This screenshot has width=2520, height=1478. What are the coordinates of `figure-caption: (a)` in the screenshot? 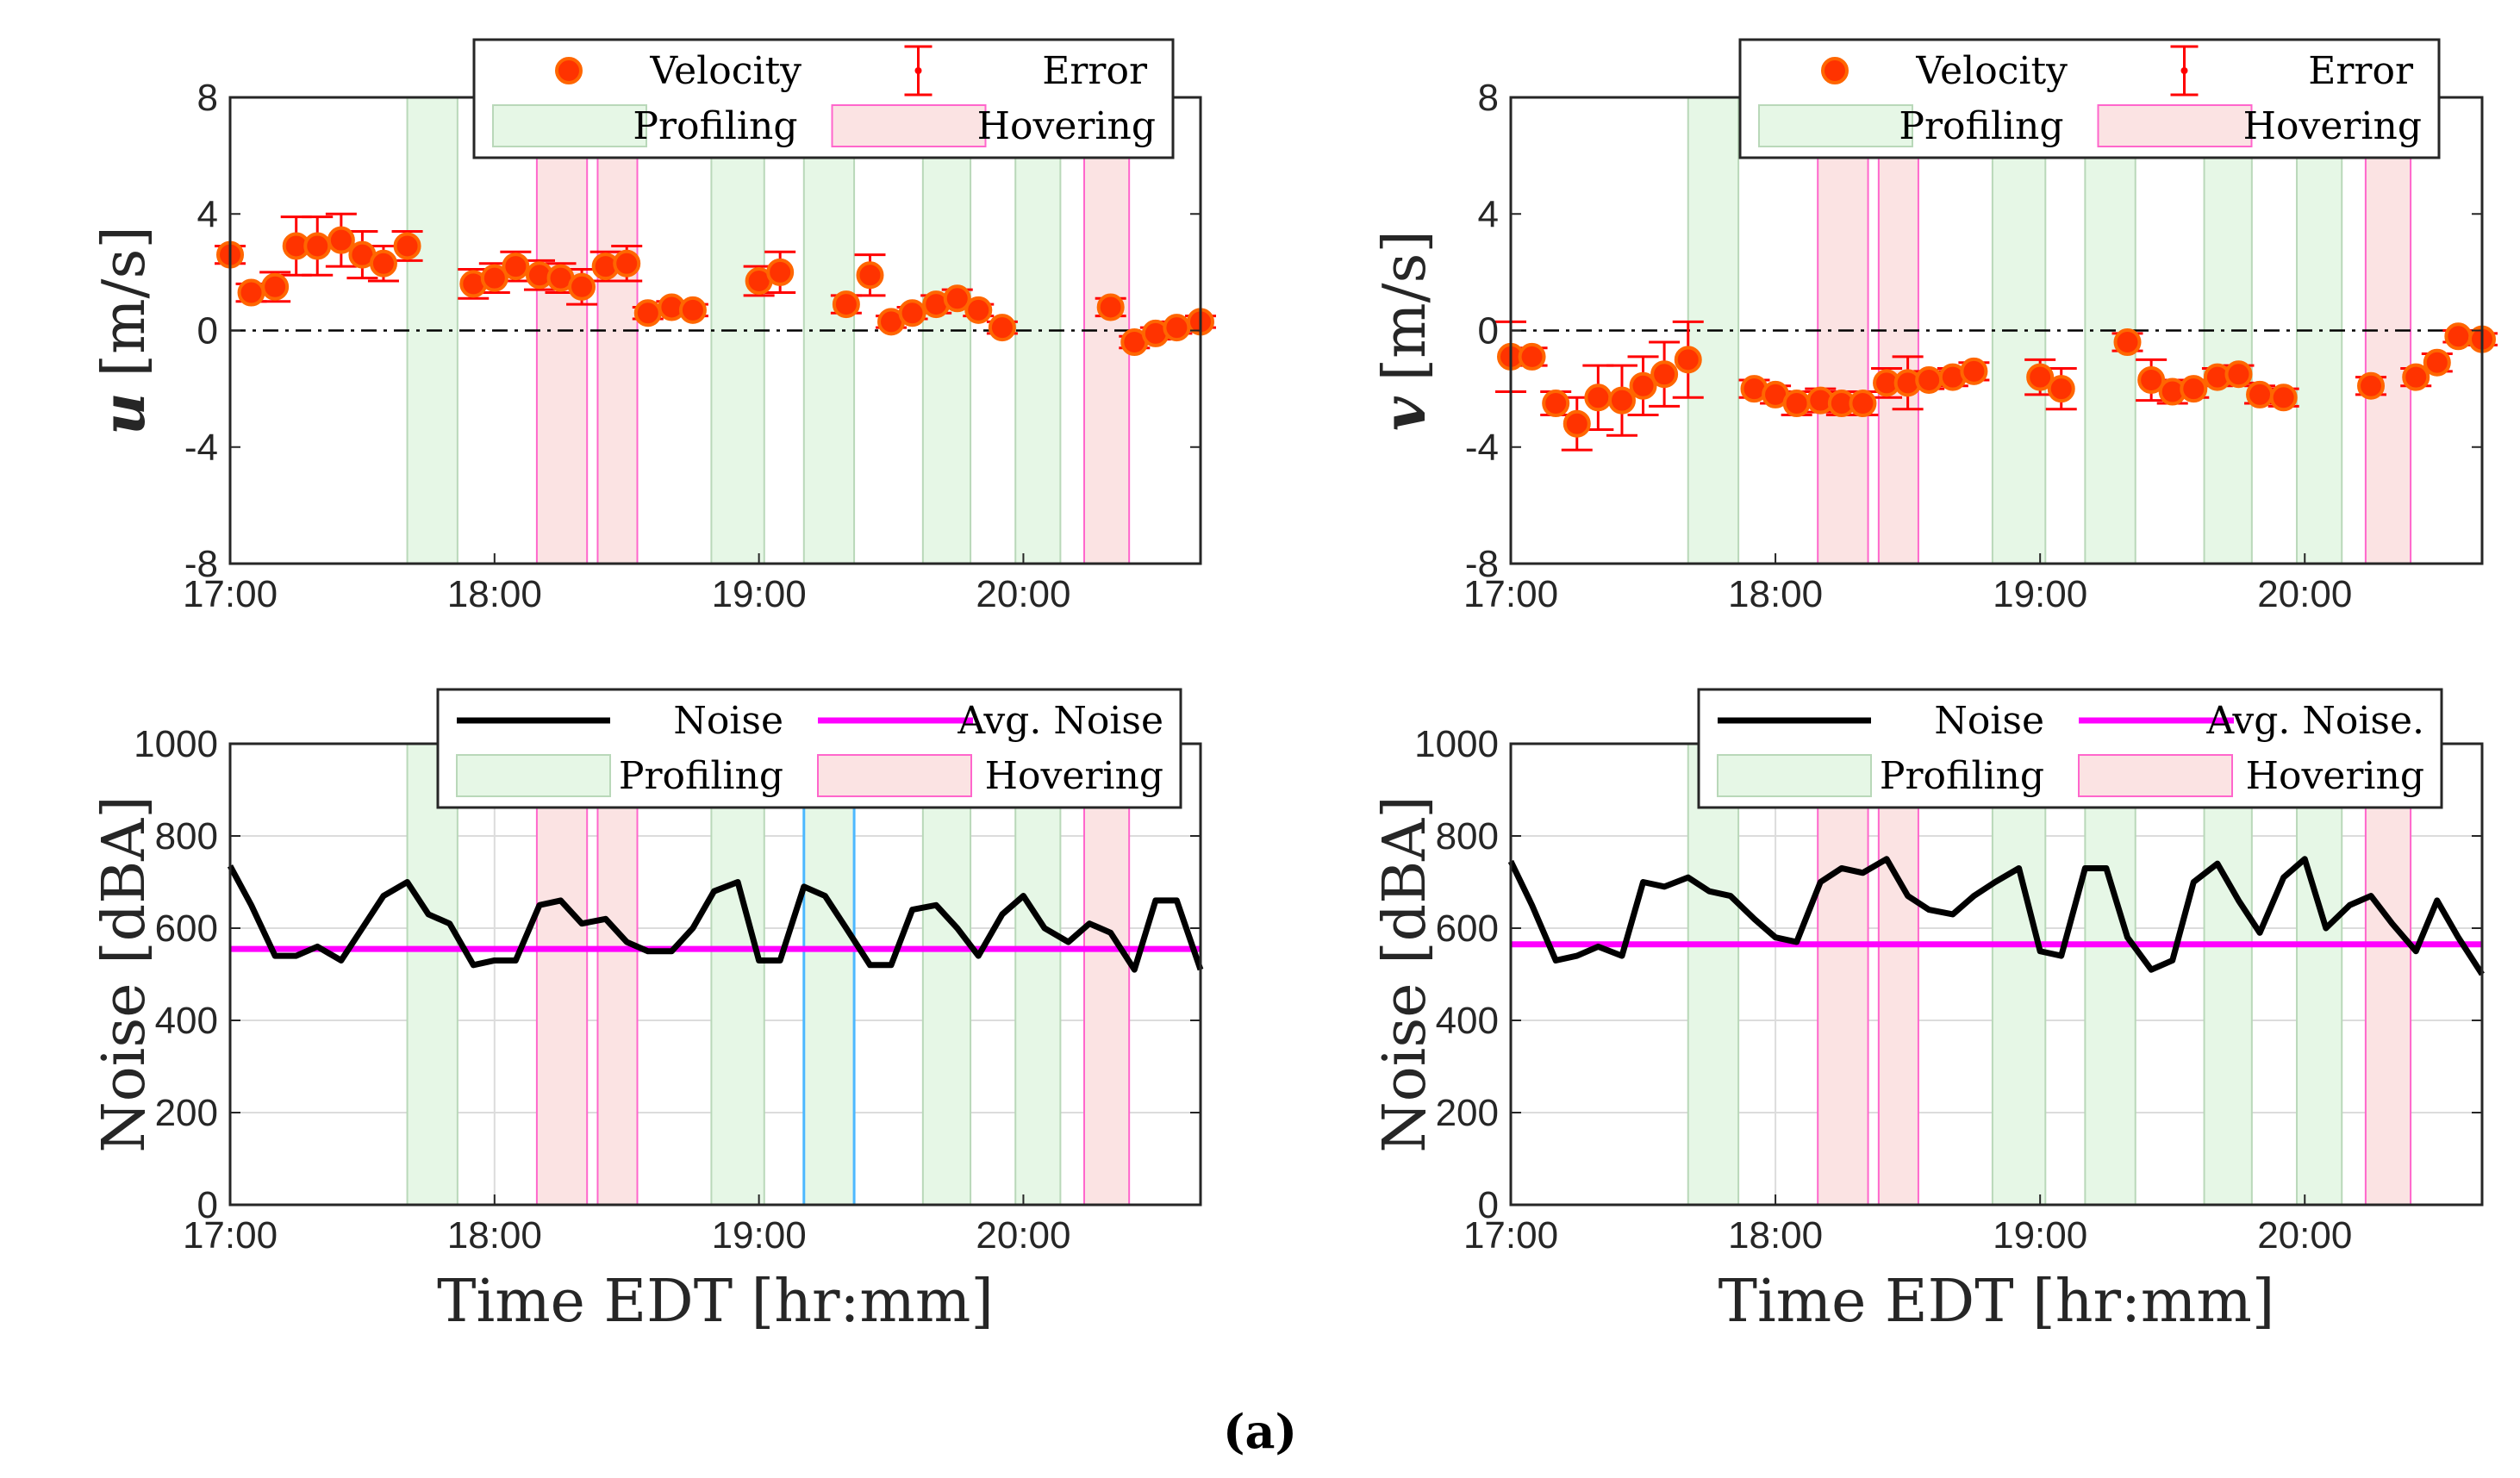 It's located at (1260, 1431).